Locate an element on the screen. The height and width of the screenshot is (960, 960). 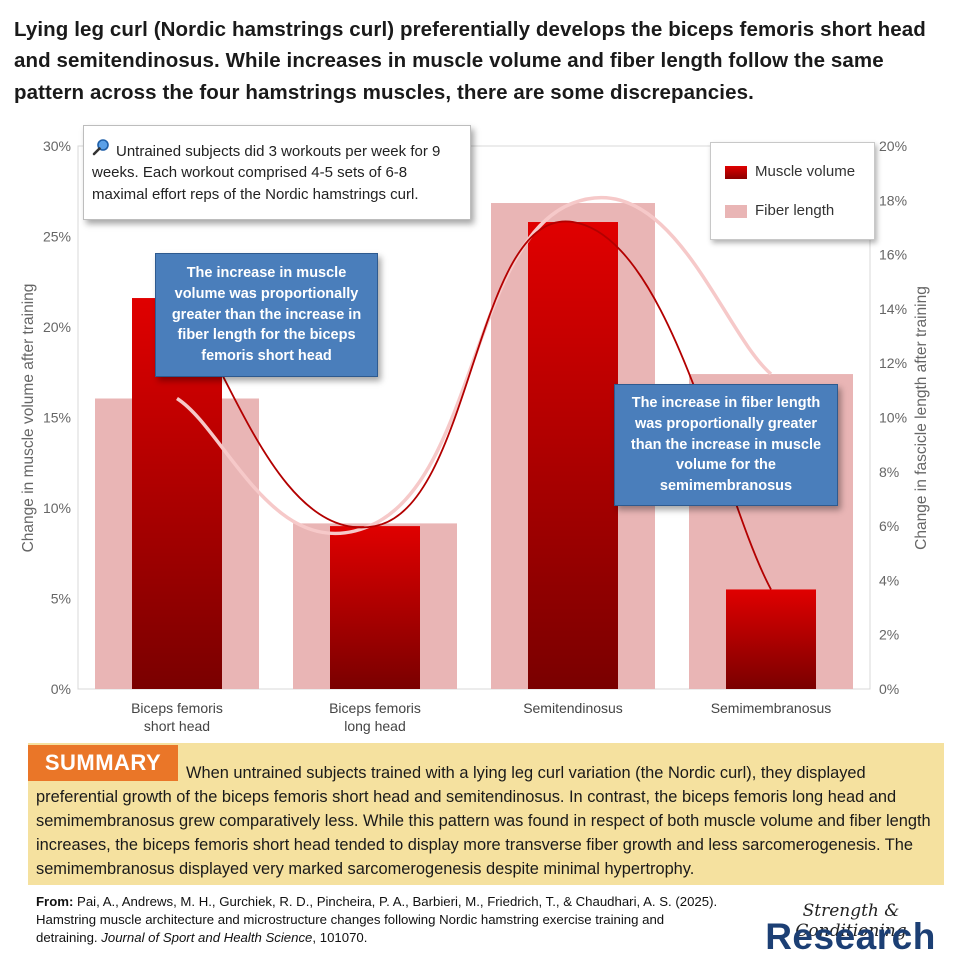
legend-label: Fiber length is located at coordinates (795, 210).